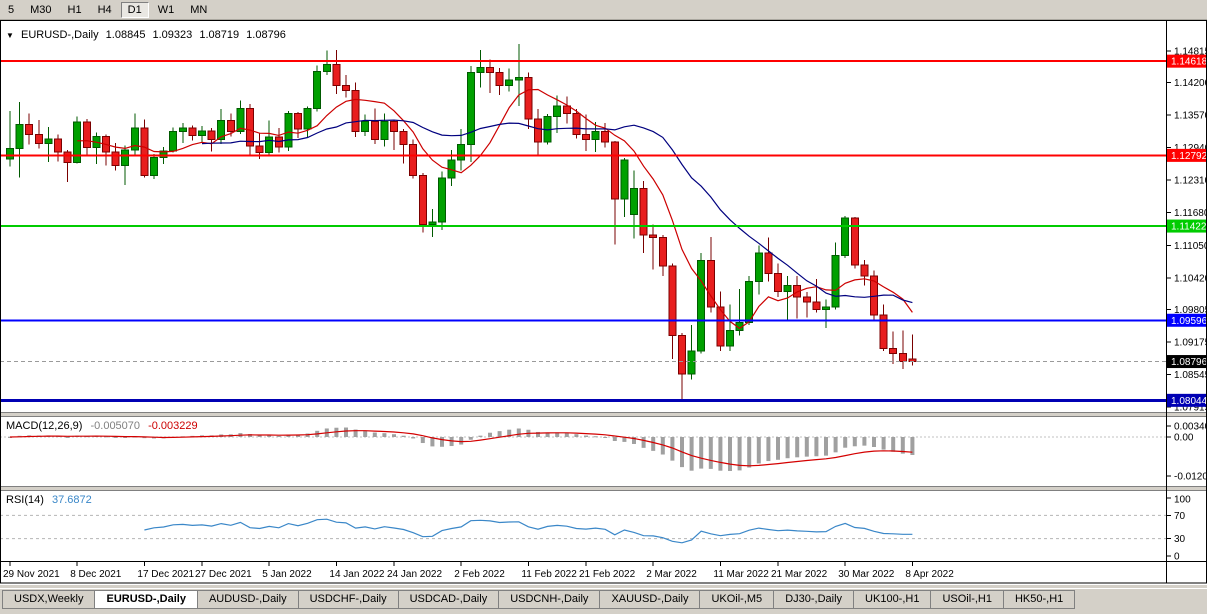  Describe the element at coordinates (583, 449) in the screenshot. I see `macd-pane` at that location.